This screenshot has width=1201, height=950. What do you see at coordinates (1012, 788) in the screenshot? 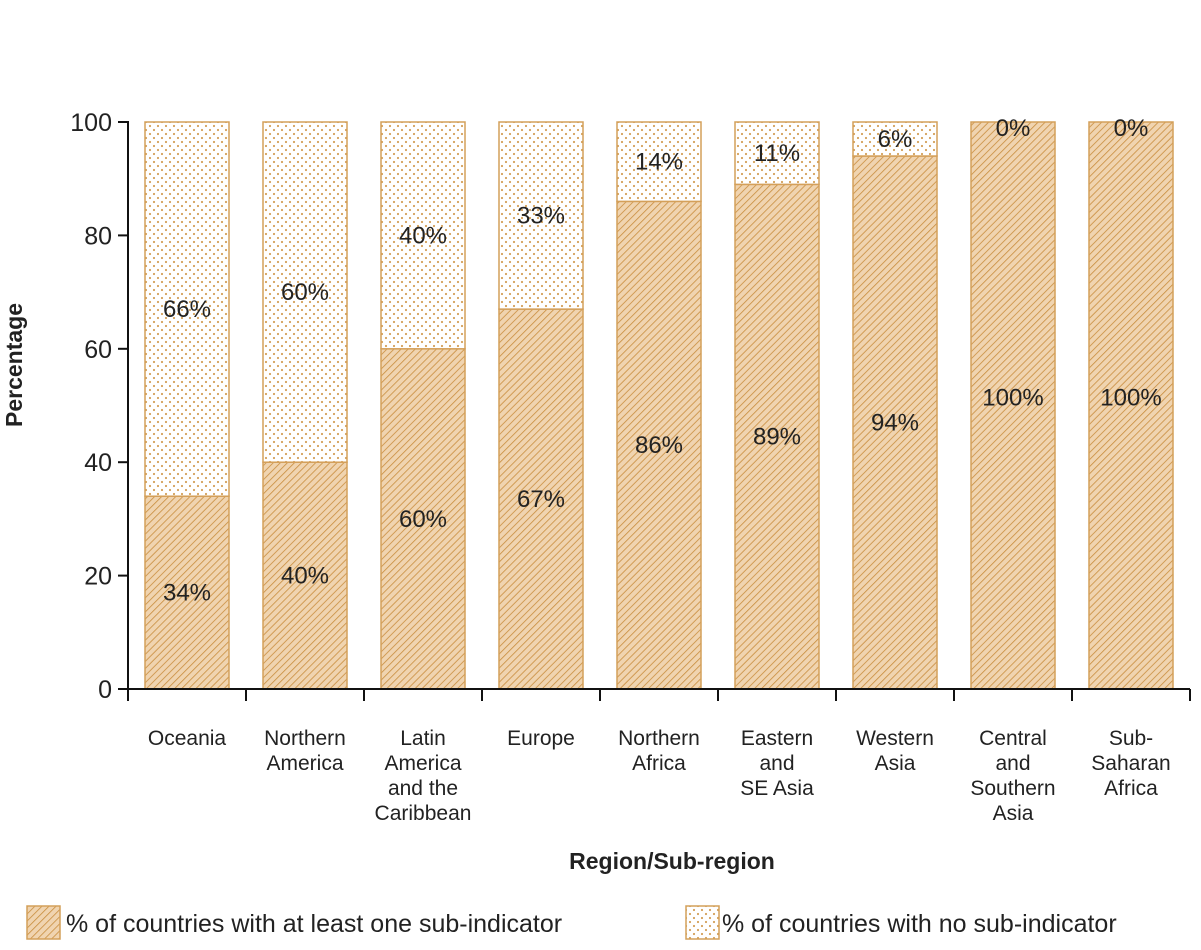
I see `x-tick-label-line: Southern` at bounding box center [1012, 788].